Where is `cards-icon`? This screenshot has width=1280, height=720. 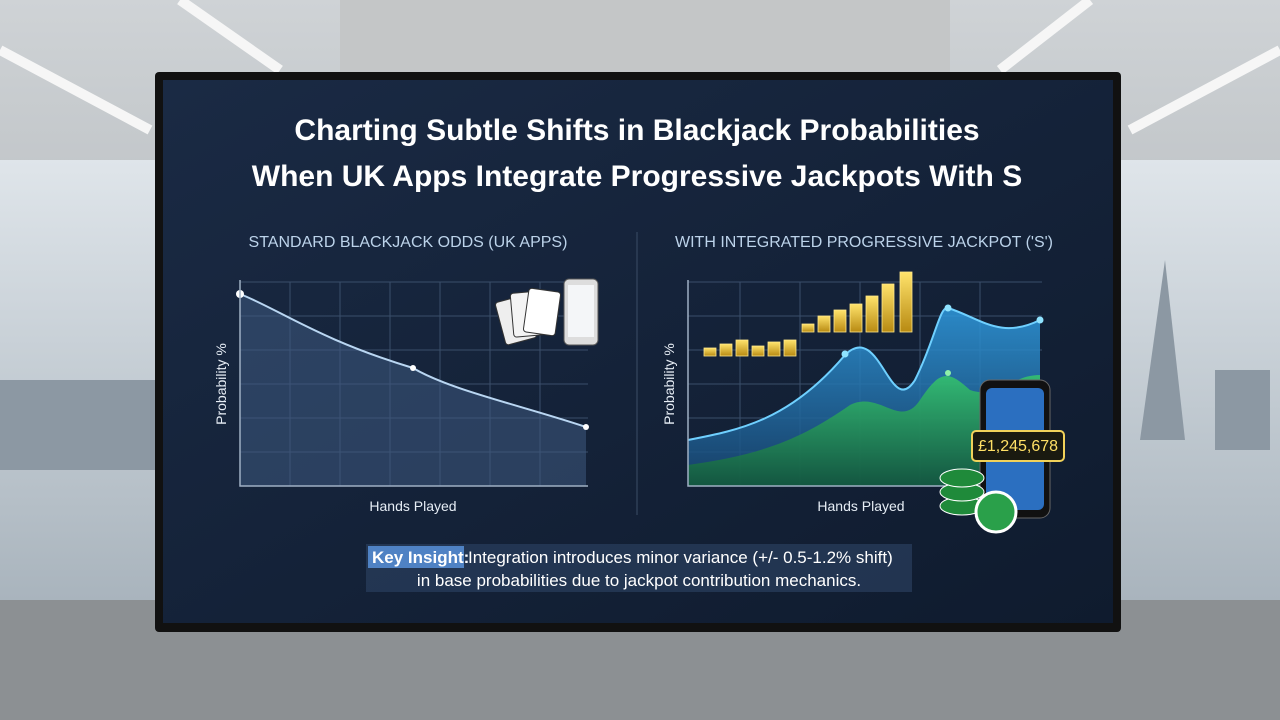 cards-icon is located at coordinates (547, 312).